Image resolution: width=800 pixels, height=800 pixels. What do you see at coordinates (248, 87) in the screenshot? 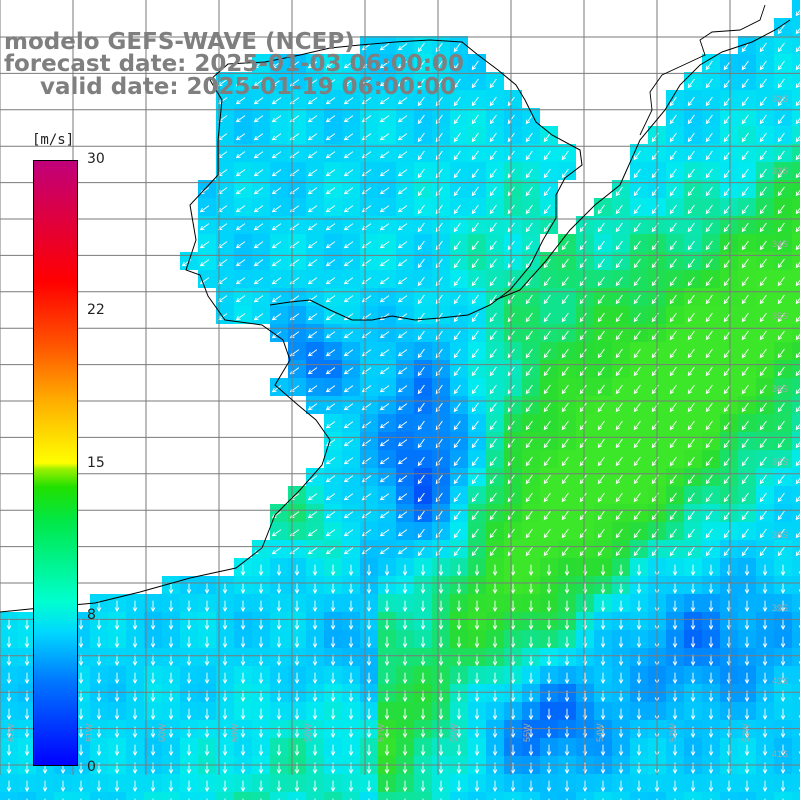
I see `valid-date: valid date: 2025-01-19 06:00:00` at bounding box center [248, 87].